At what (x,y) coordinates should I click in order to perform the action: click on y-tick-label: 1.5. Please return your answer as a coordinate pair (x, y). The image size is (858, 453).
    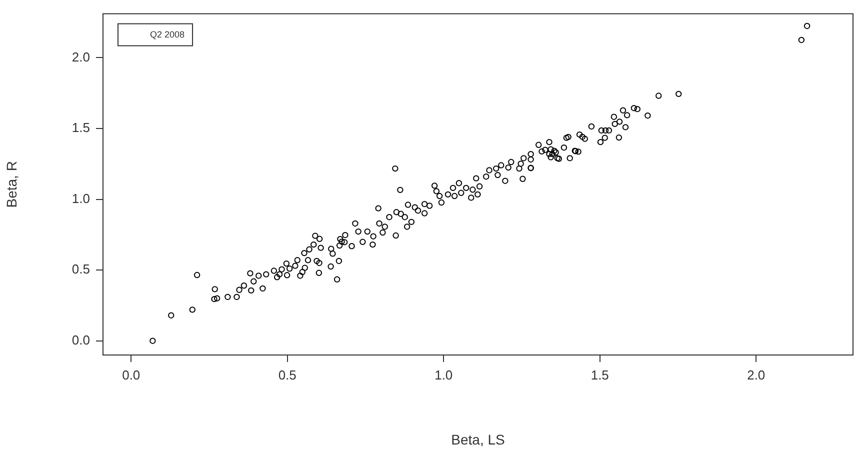
    Looking at the image, I should click on (81, 128).